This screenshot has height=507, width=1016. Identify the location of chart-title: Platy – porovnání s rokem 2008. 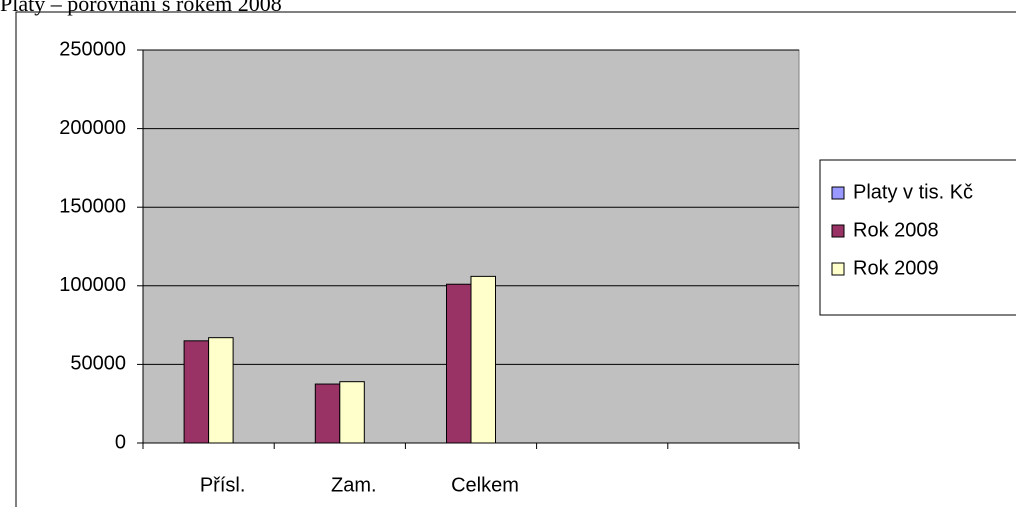
(141, 8).